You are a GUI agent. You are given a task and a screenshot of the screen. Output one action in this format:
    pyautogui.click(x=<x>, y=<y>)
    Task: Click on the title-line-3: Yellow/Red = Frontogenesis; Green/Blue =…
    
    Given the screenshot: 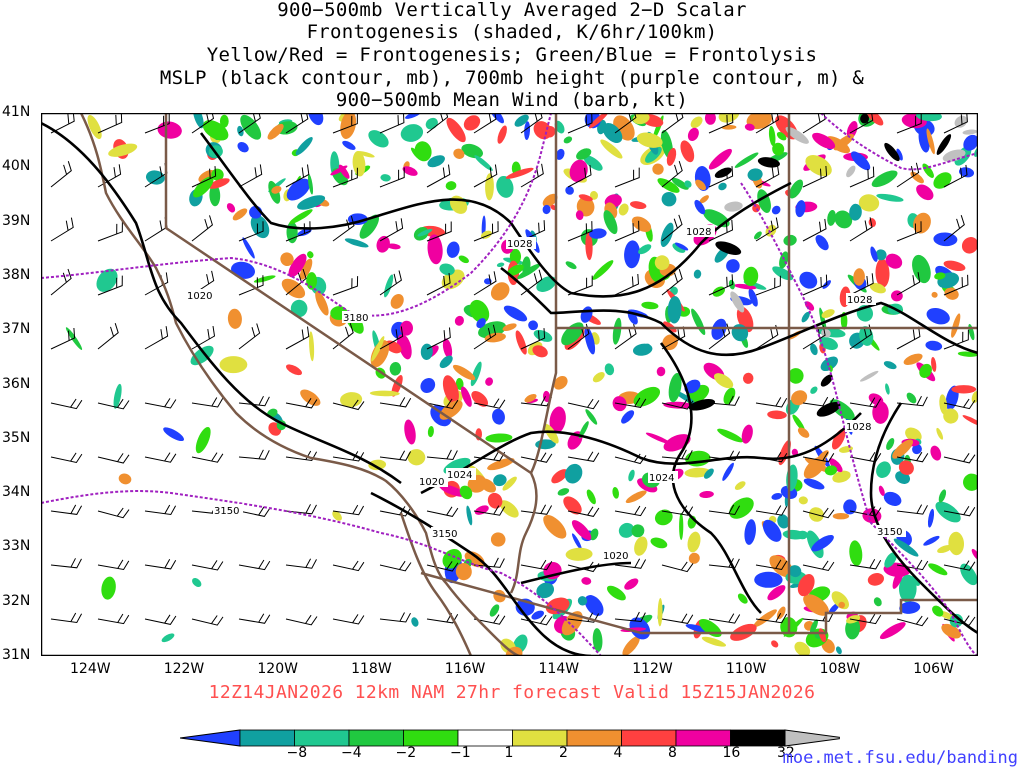 What is the action you would take?
    pyautogui.click(x=512, y=55)
    